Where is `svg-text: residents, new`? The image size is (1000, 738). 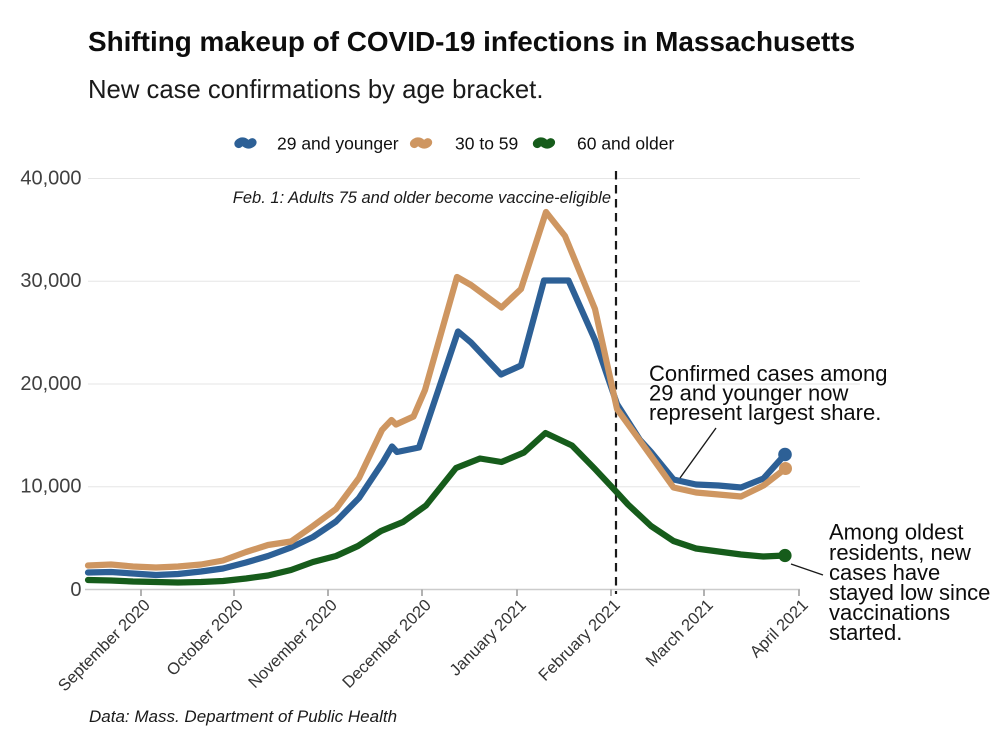 svg-text: residents, new is located at coordinates (900, 552).